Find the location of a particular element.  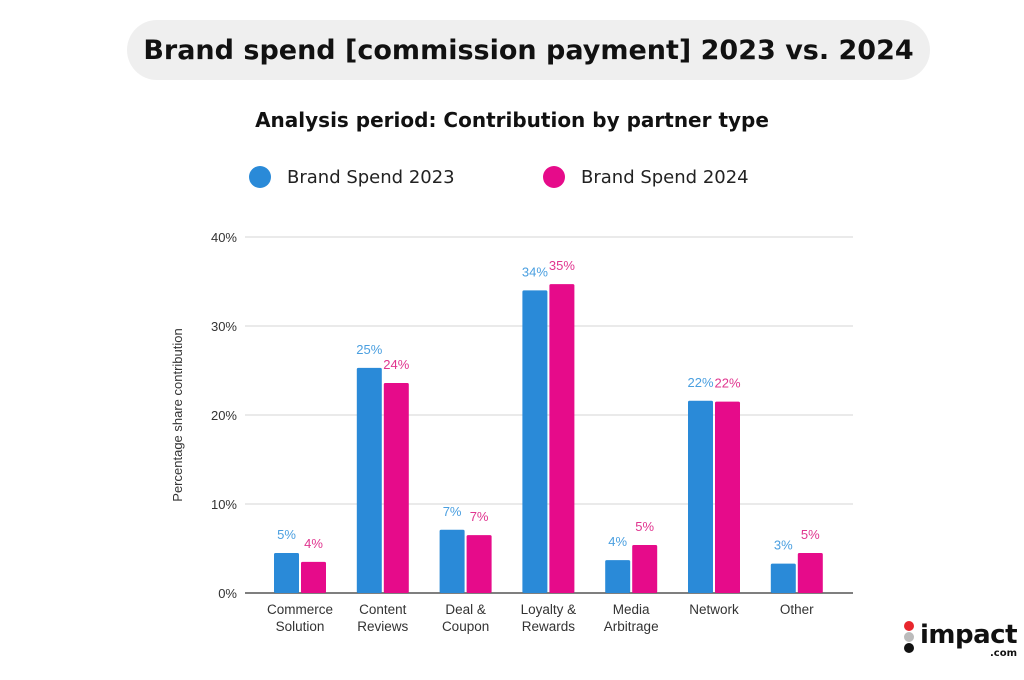

legend-item-2023: Brand Spend 2023 is located at coordinates (352, 177).